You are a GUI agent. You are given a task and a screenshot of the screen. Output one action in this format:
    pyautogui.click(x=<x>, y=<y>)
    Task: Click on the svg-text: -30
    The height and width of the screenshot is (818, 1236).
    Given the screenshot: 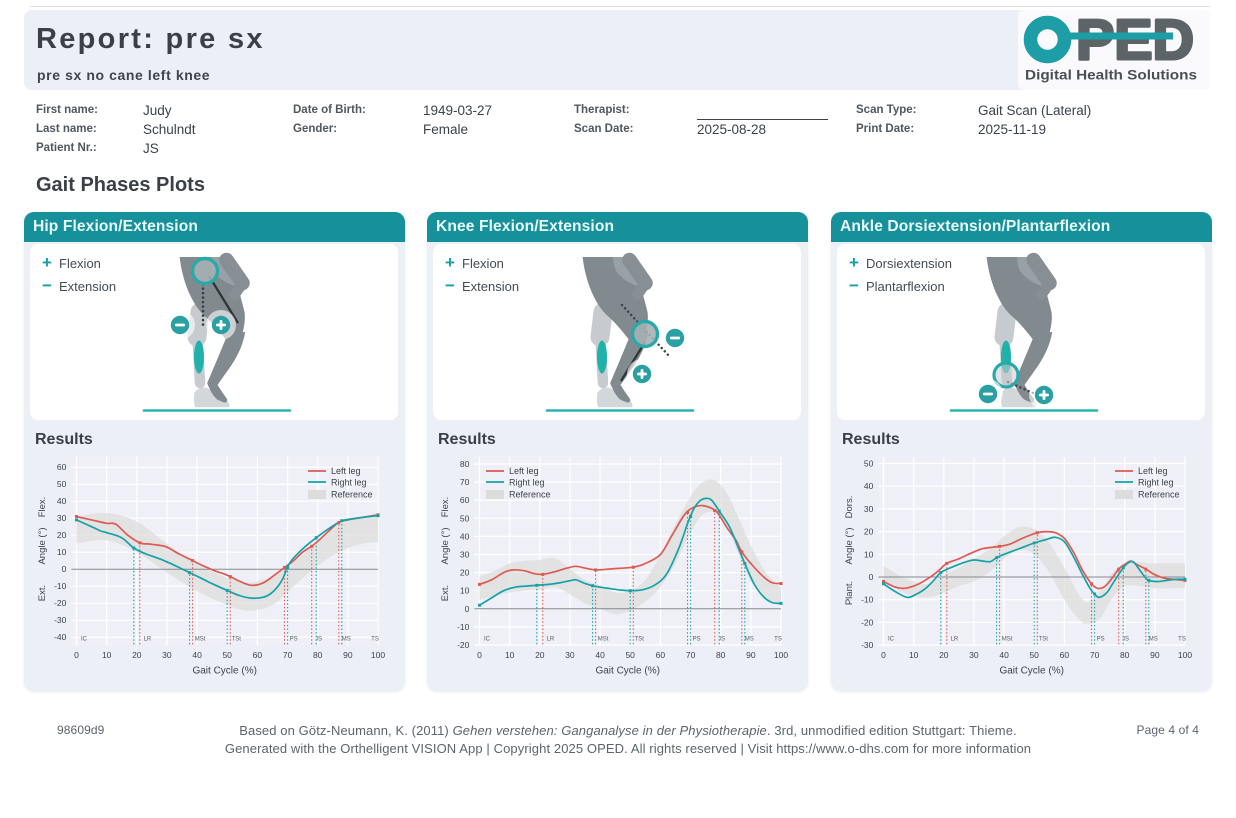 What is the action you would take?
    pyautogui.click(x=60, y=620)
    